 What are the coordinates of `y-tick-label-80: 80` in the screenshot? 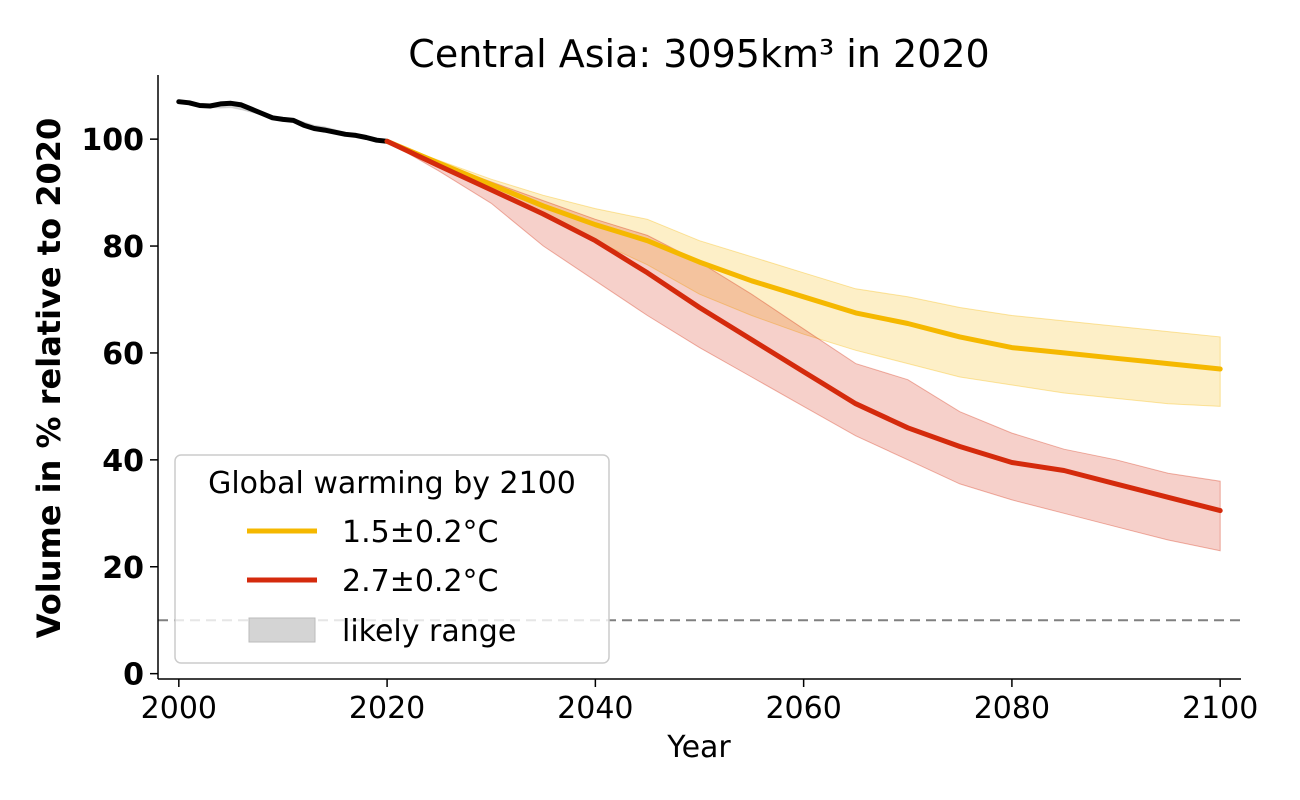 It's located at (123, 247).